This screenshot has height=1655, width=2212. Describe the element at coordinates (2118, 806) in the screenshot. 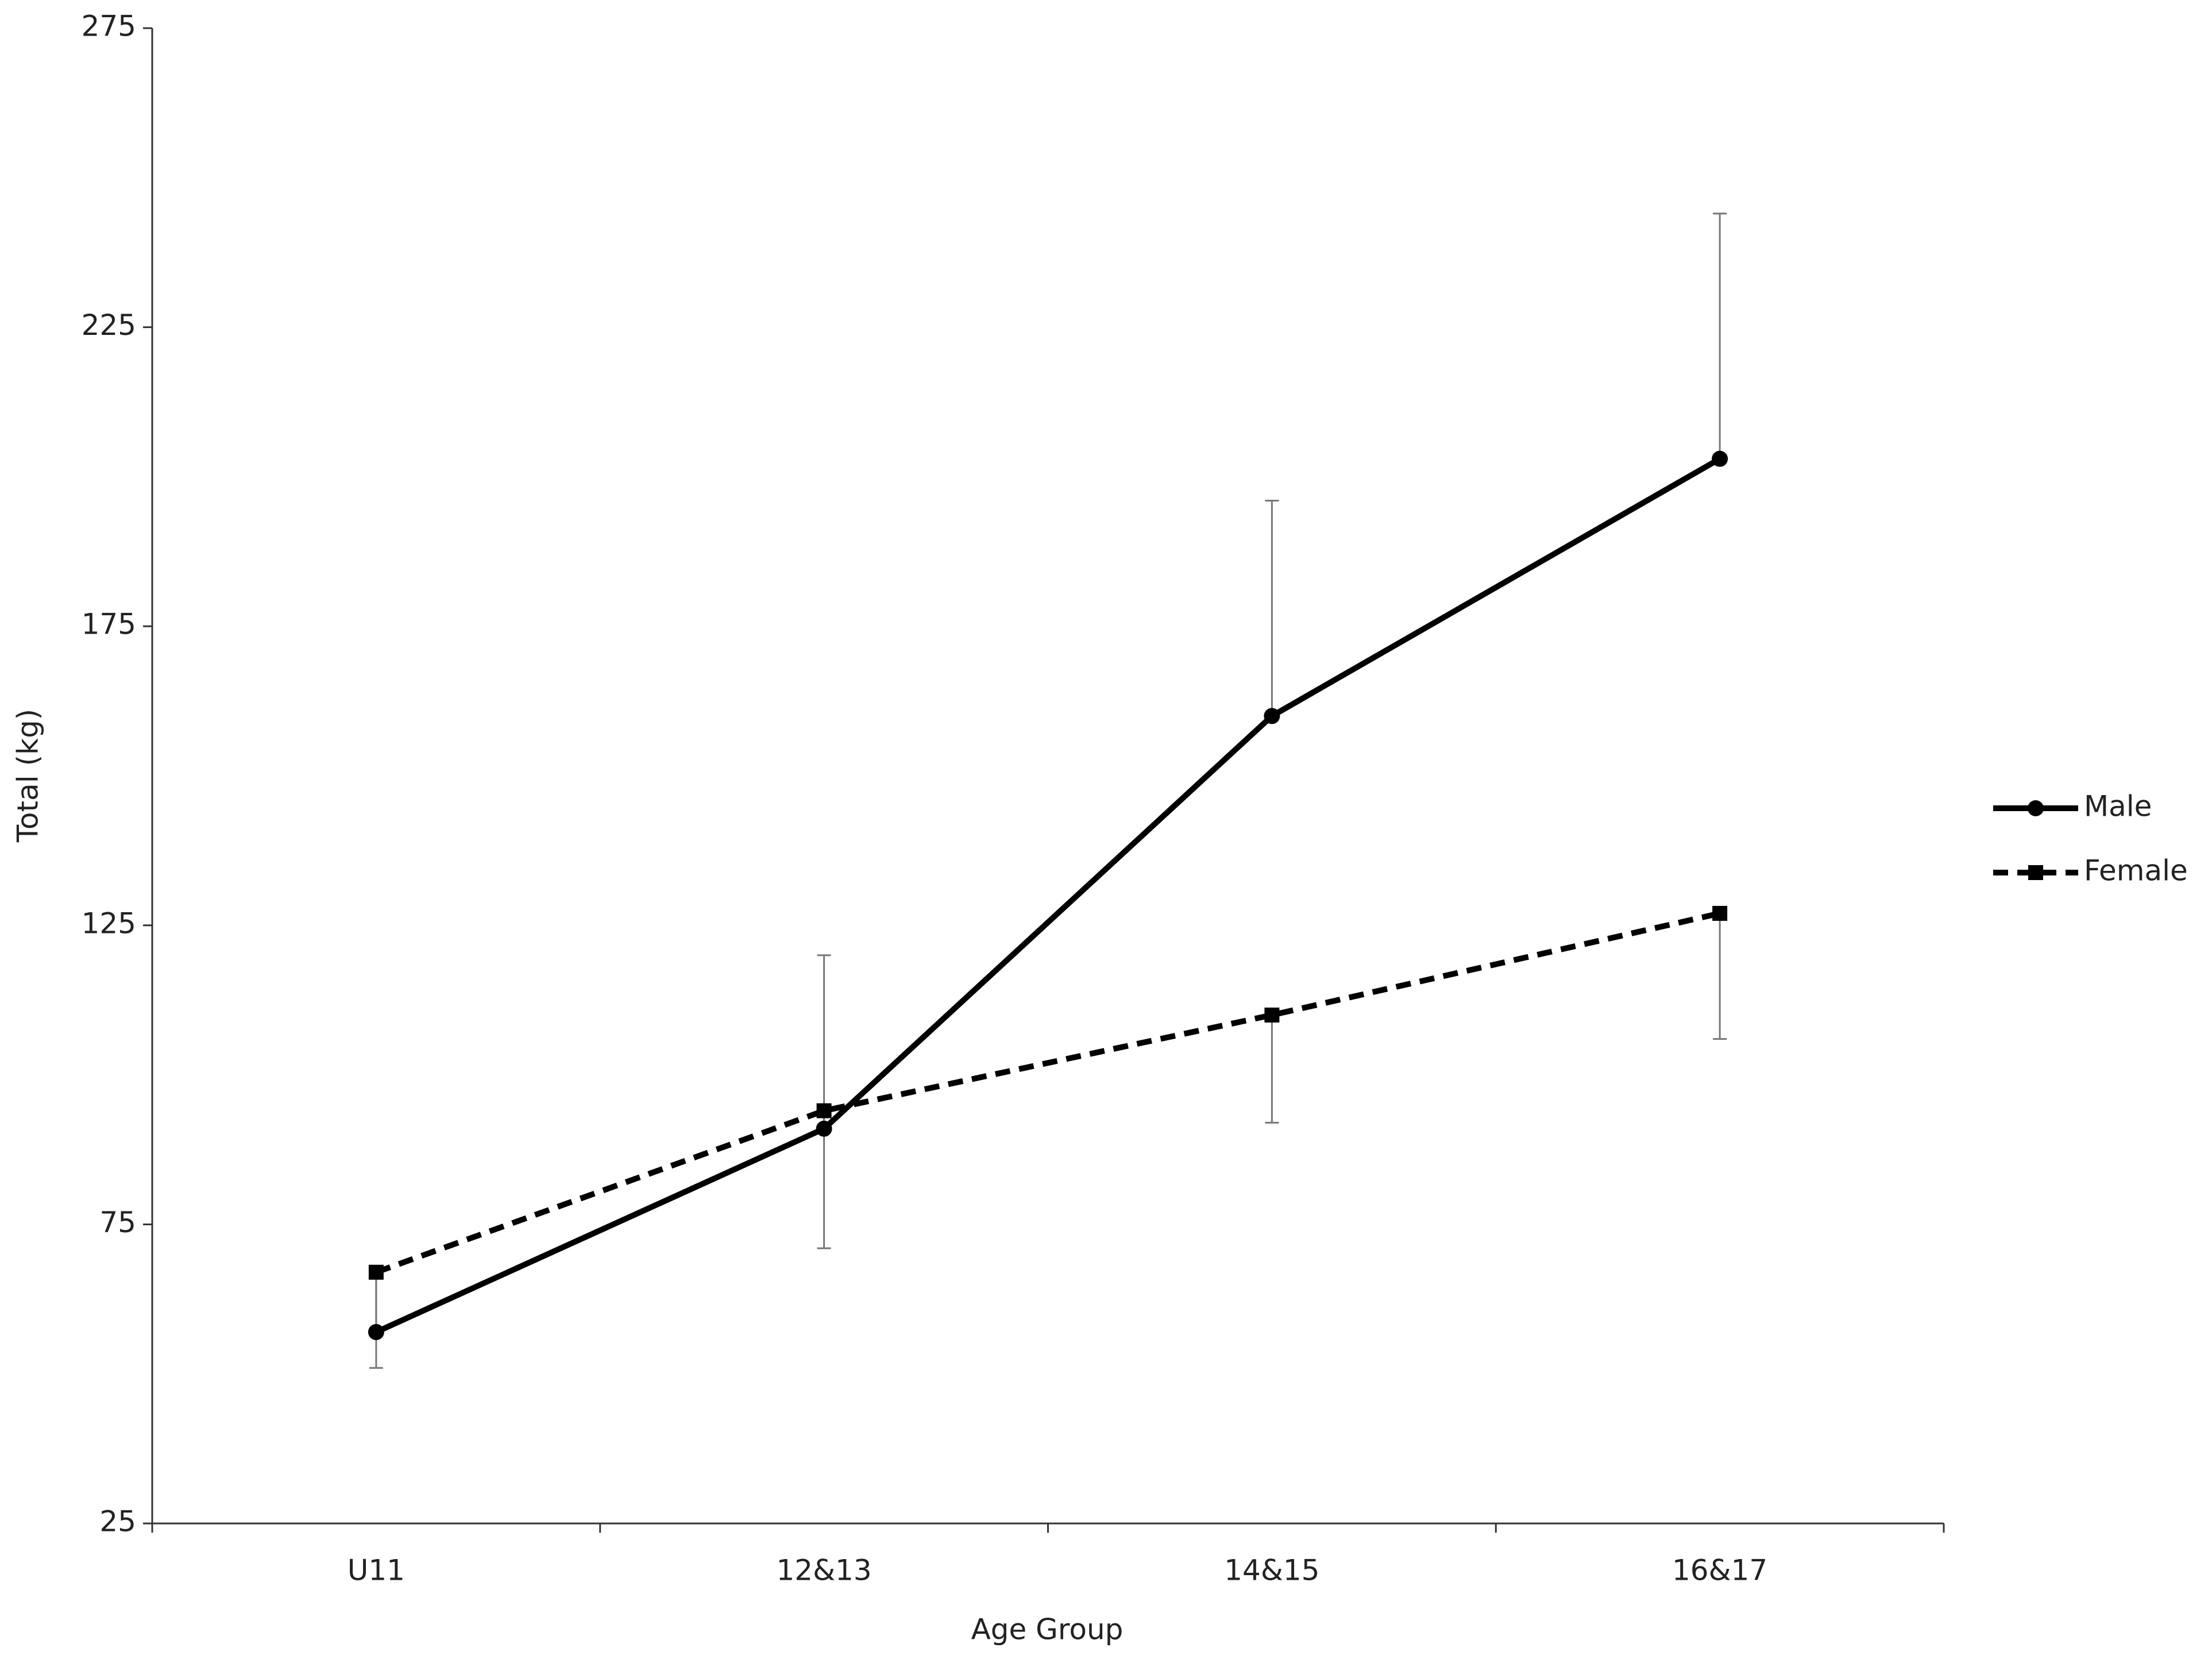

I see `legend-label: Male` at that location.